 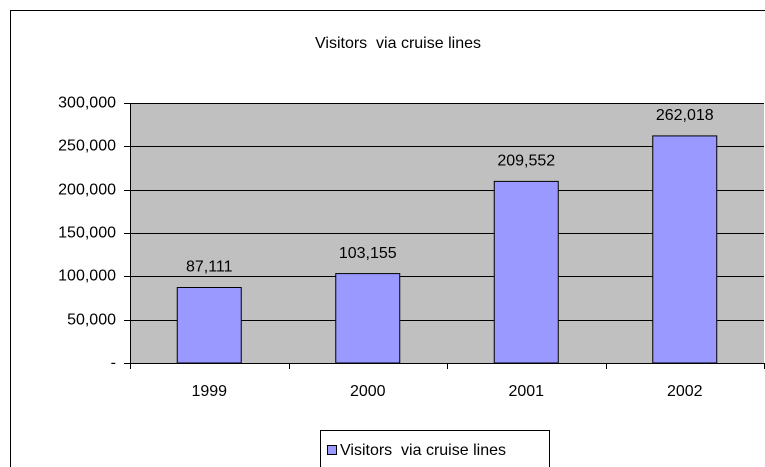 What do you see at coordinates (87, 190) in the screenshot?
I see `y-tick-label: 200,000` at bounding box center [87, 190].